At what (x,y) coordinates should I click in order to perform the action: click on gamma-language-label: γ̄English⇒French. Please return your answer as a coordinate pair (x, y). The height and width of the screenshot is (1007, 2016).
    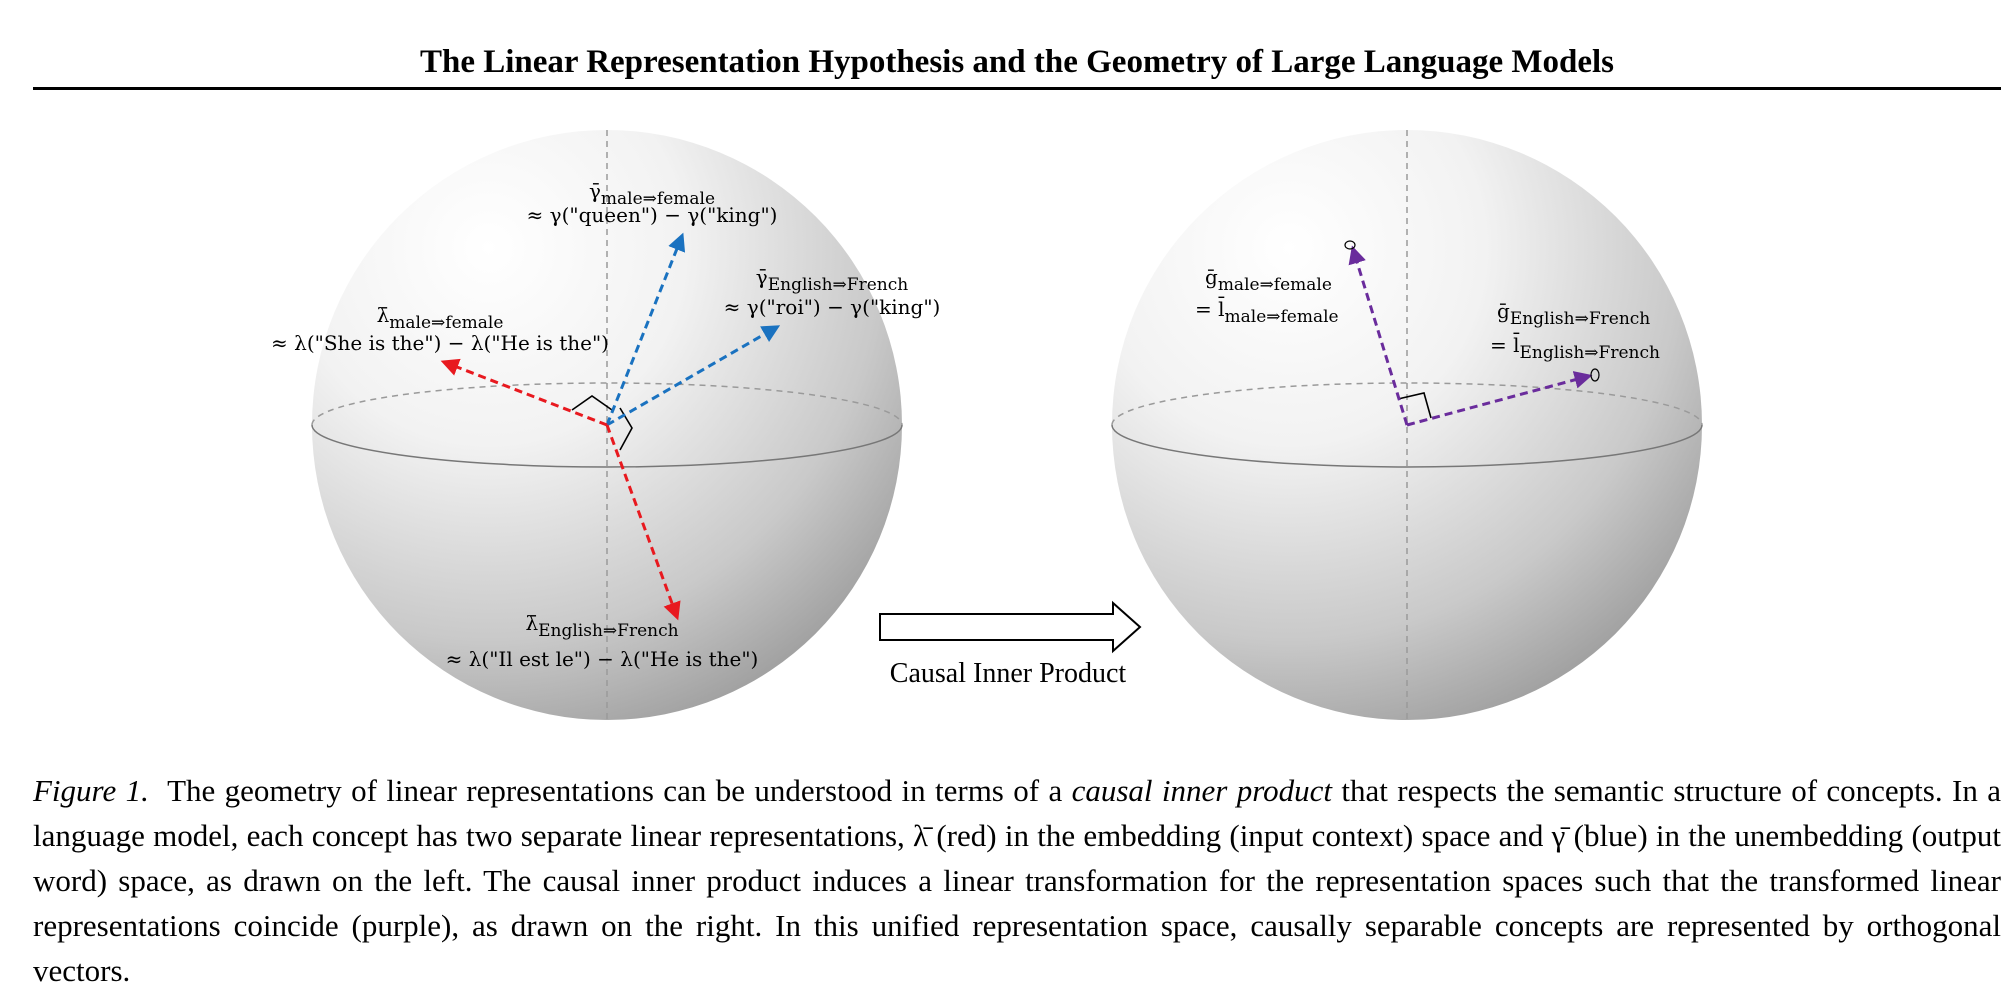
    Looking at the image, I should click on (832, 280).